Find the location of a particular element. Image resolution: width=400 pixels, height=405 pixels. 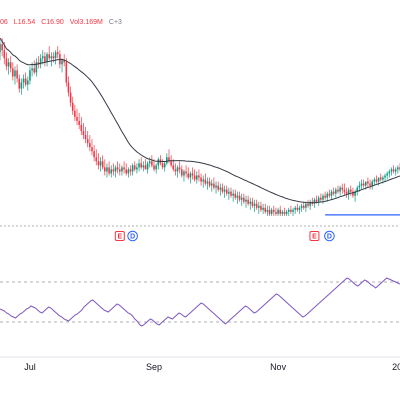

earnings-marker-label: E is located at coordinates (314, 237).